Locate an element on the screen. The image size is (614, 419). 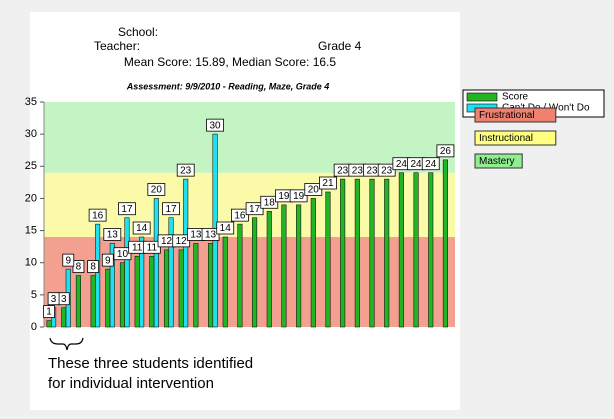
y-tick-label: 20 is located at coordinates (31, 198).